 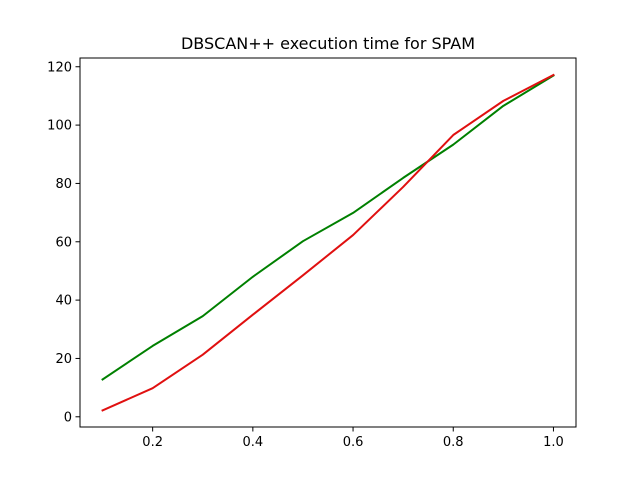 I want to click on x-tick-label: 0.8, so click(x=453, y=442).